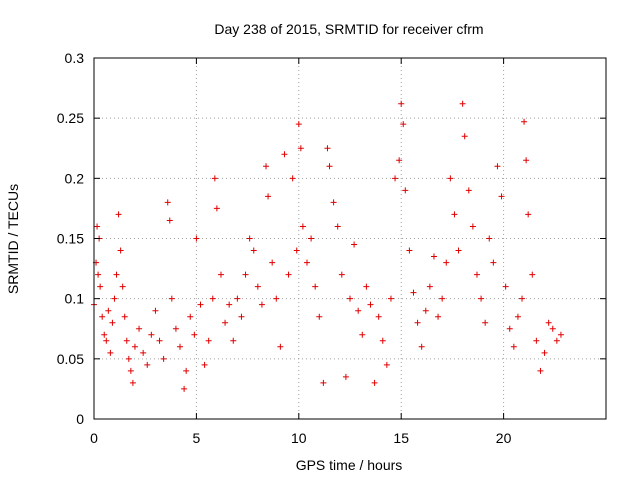 Image resolution: width=640 pixels, height=480 pixels. I want to click on y-tick-labels: 0 0.05 0.1 0.15 0.2 0.25 0.3, so click(70, 238).